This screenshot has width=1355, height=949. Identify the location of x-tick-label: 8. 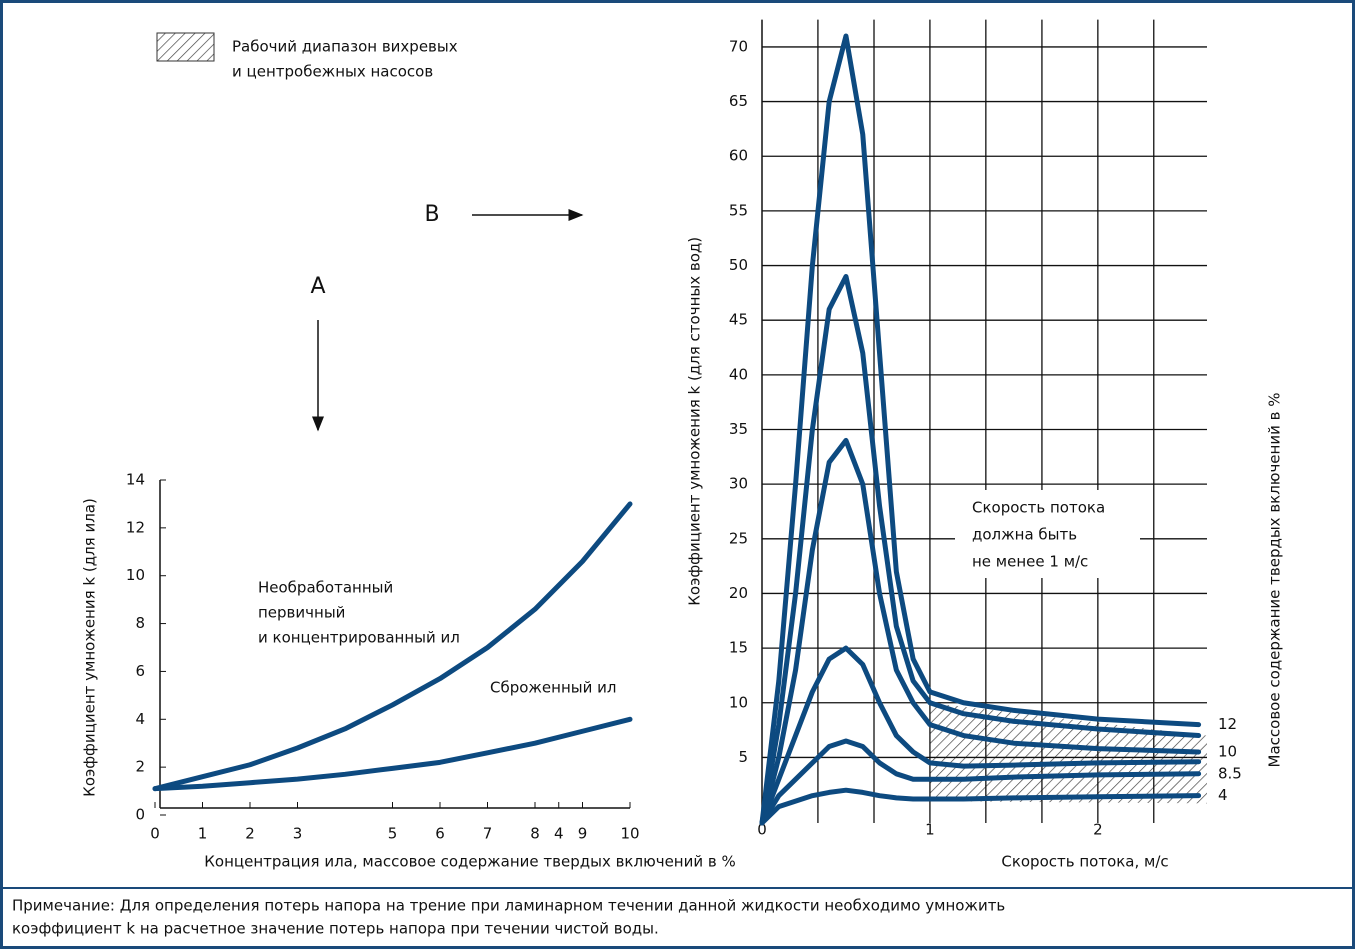
(535, 834).